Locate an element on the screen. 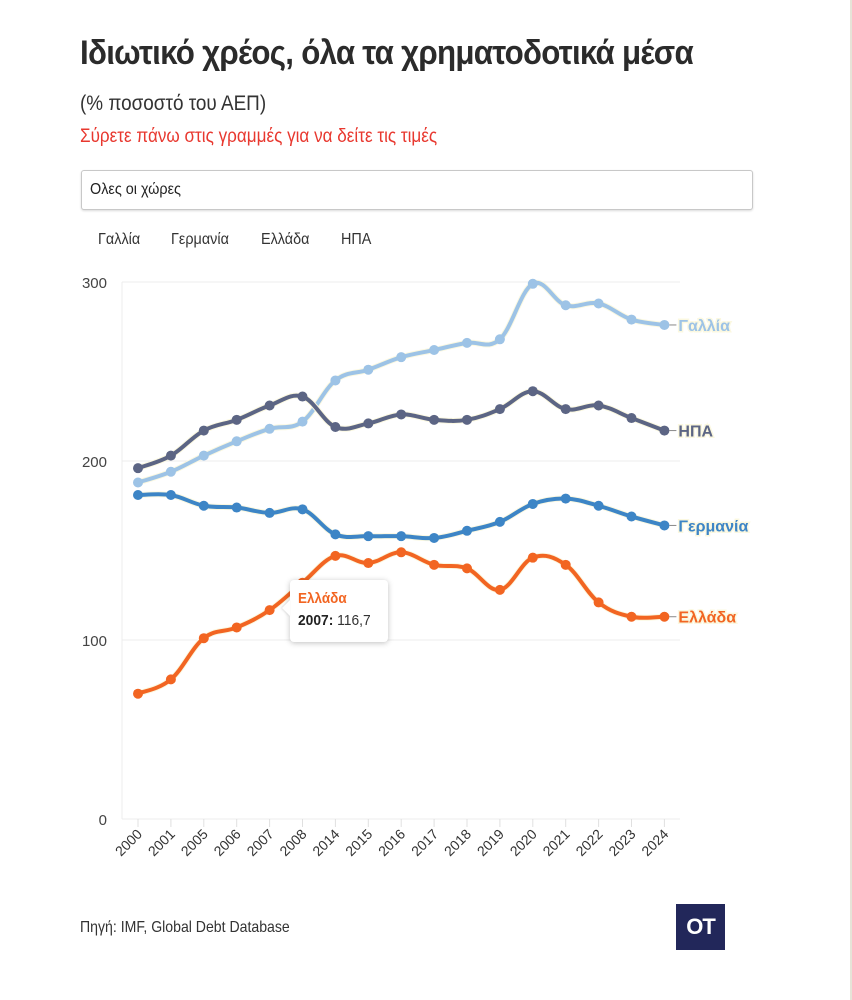 The width and height of the screenshot is (852, 1000). x-tick-label: 2020 is located at coordinates (523, 842).